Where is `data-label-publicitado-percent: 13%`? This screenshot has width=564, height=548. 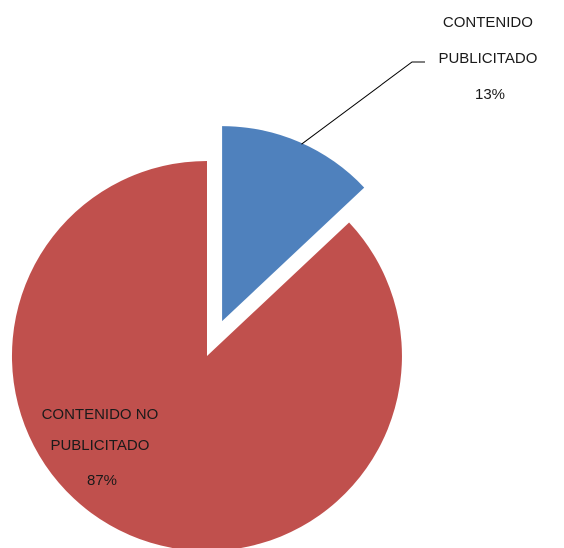
data-label-publicitado-percent: 13% is located at coordinates (490, 94).